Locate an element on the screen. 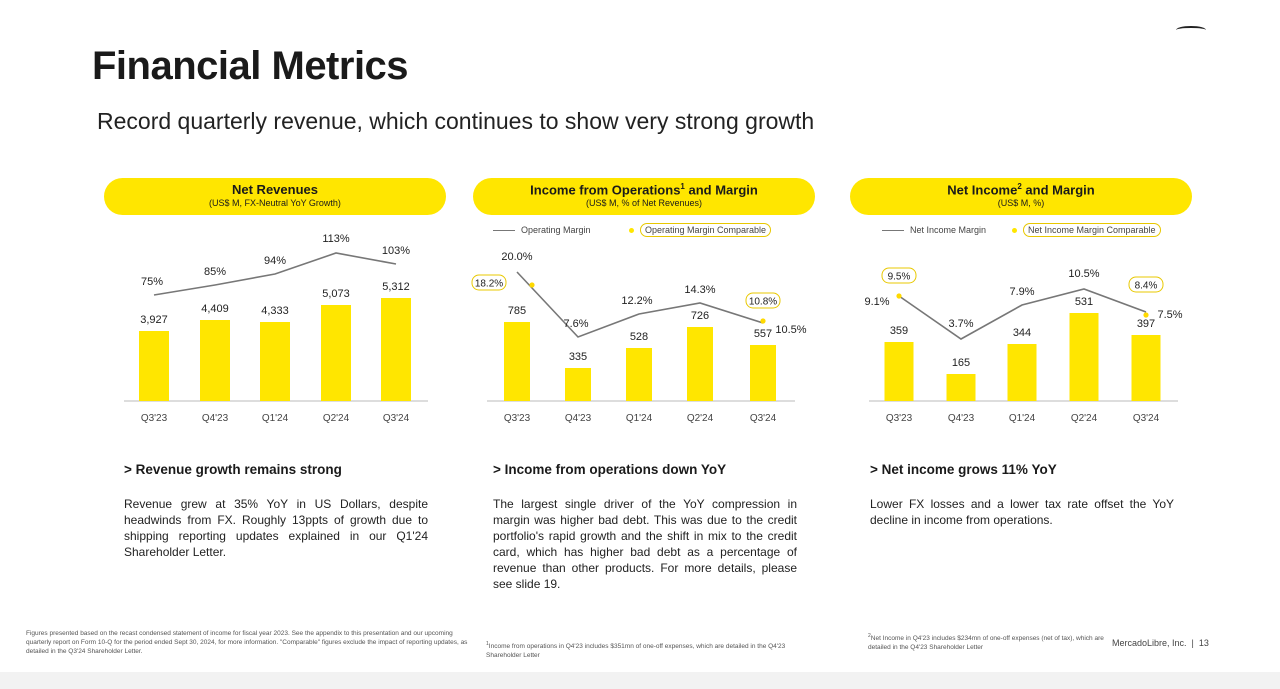 The width and height of the screenshot is (1280, 689). net-income-header: Net Income2 and Margin (US$ M, %) is located at coordinates (1021, 196).